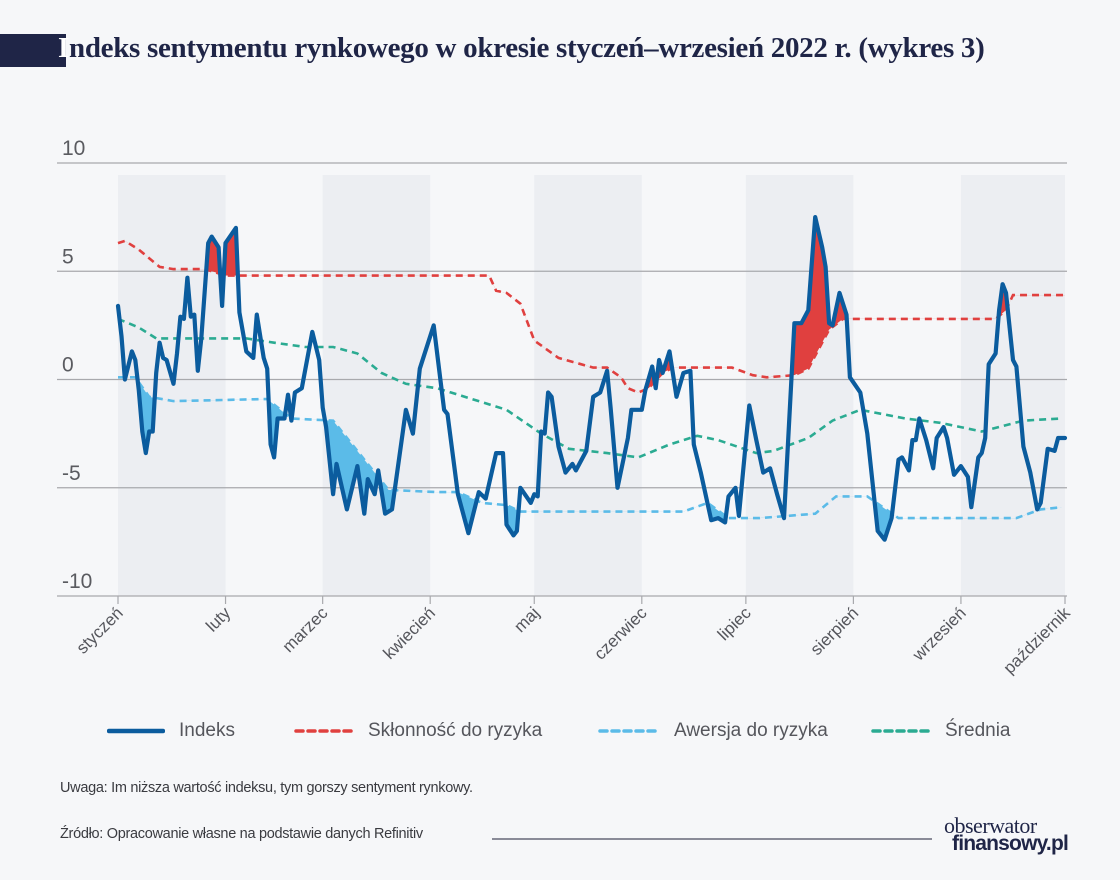 The width and height of the screenshot is (1120, 880). What do you see at coordinates (68, 365) in the screenshot?
I see `y-tick-label: 0` at bounding box center [68, 365].